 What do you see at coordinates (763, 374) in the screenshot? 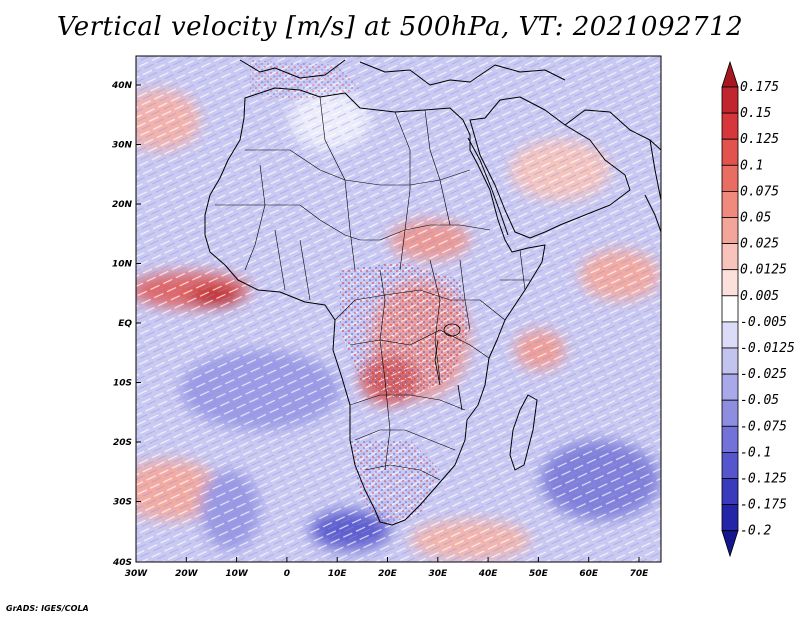
I see `colorbar-label: -0.025` at bounding box center [763, 374].